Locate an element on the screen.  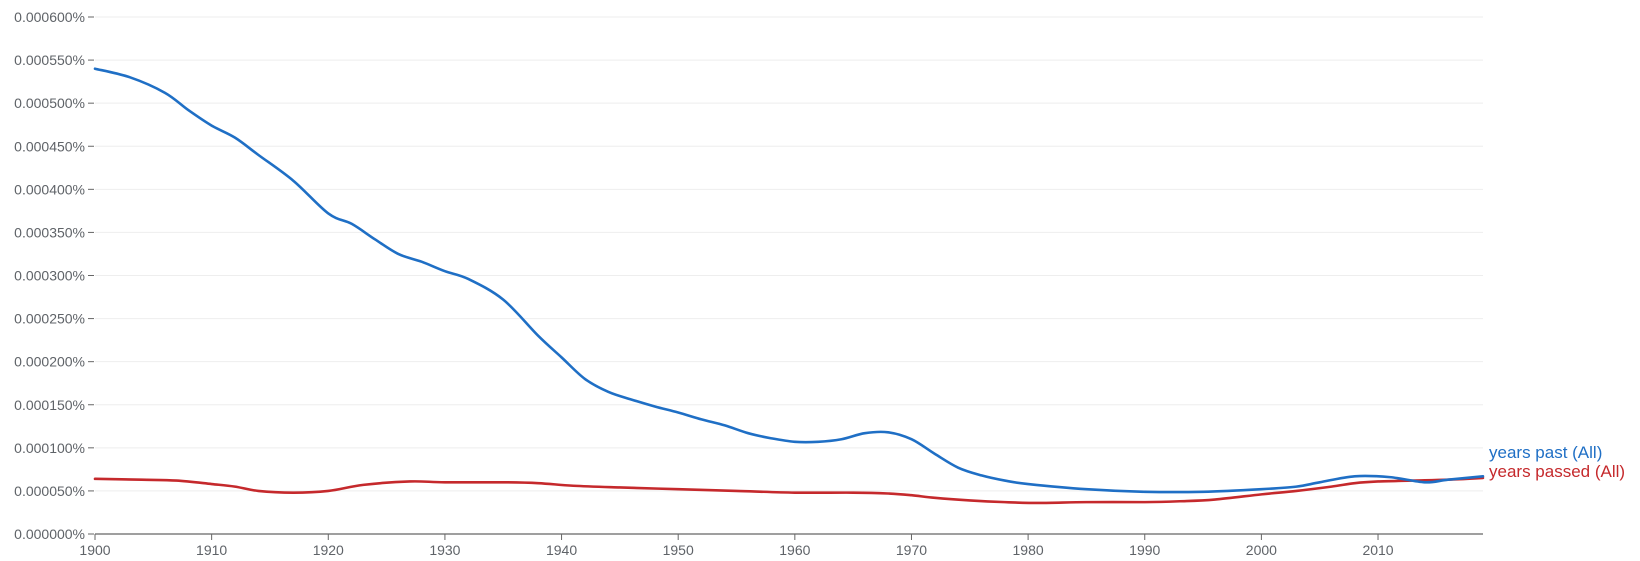
y-tick-label: 0.000250% is located at coordinates (49, 319).